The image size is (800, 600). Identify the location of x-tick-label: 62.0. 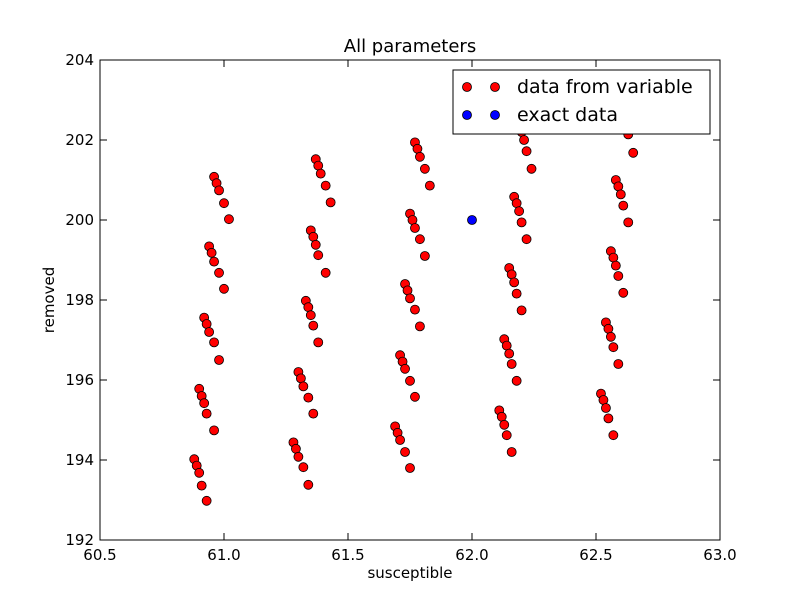
(471, 555).